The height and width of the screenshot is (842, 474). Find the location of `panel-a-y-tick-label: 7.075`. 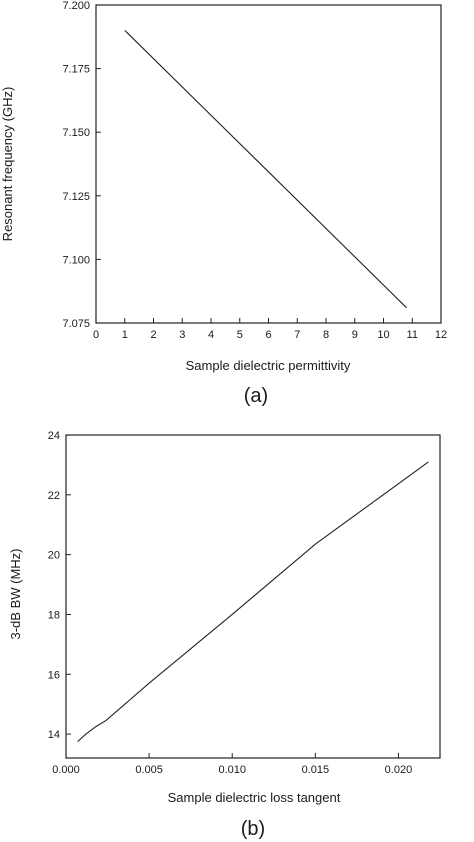

panel-a-y-tick-label: 7.075 is located at coordinates (76, 324).